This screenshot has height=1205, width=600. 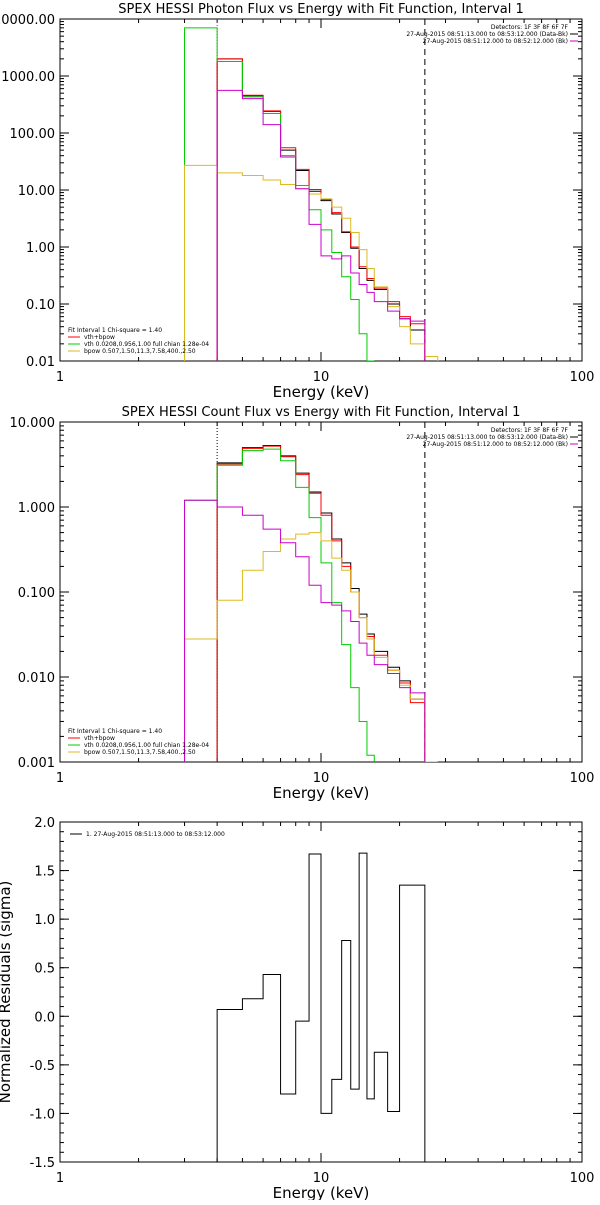 I want to click on y-tick-label: -0.5, so click(x=42, y=1066).